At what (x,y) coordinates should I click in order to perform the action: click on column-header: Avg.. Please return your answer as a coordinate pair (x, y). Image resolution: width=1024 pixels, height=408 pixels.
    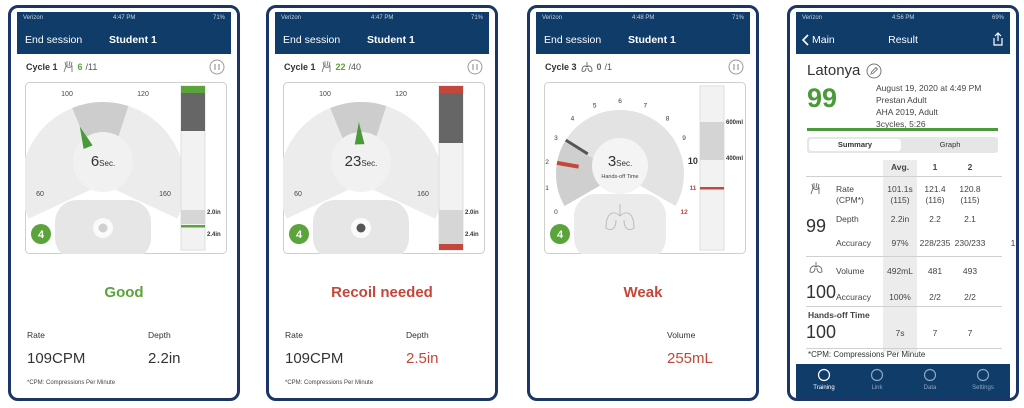
    Looking at the image, I should click on (900, 167).